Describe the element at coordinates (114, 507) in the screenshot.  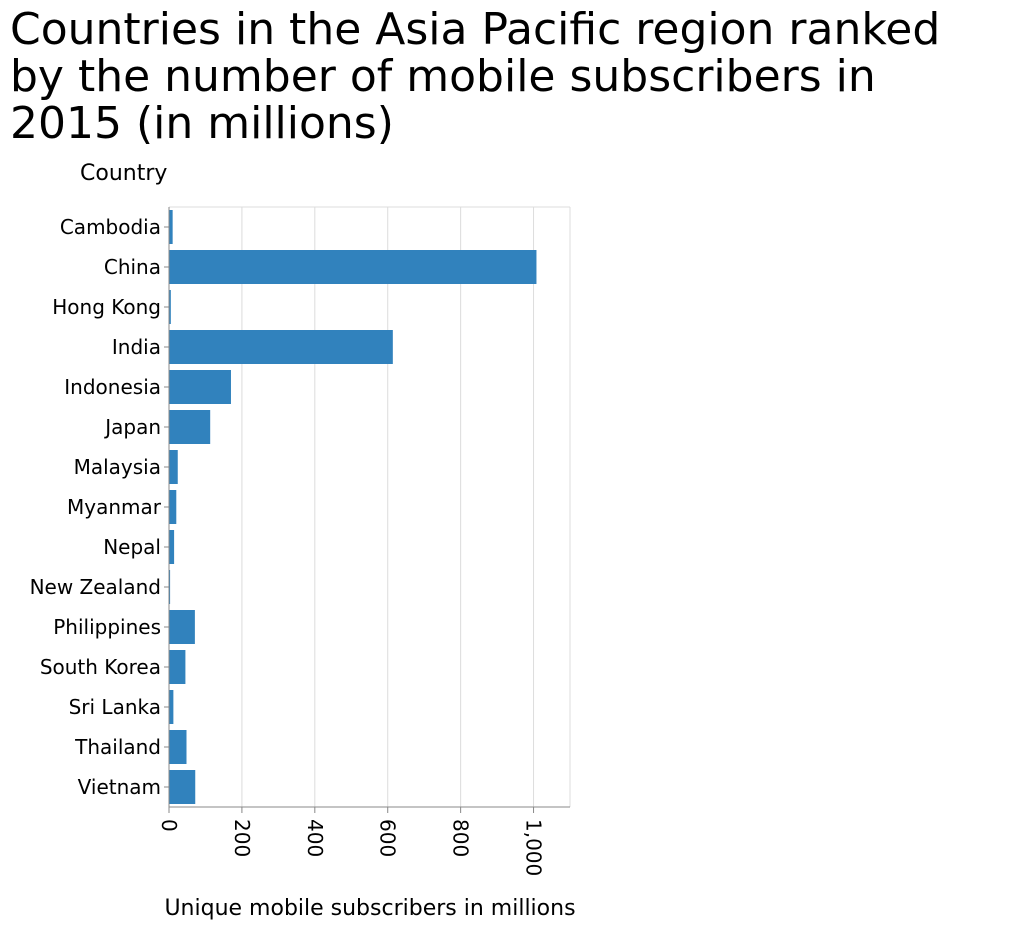
I see `y-tick-label: Myanmar` at that location.